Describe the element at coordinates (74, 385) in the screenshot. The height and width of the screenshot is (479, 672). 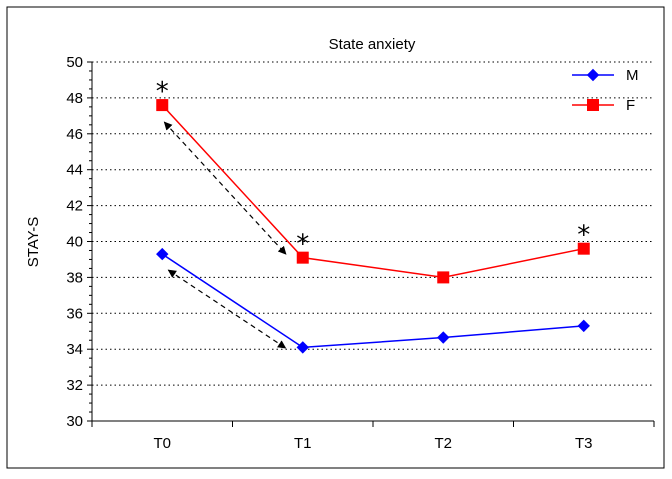
I see `y-tick-label: 32` at that location.